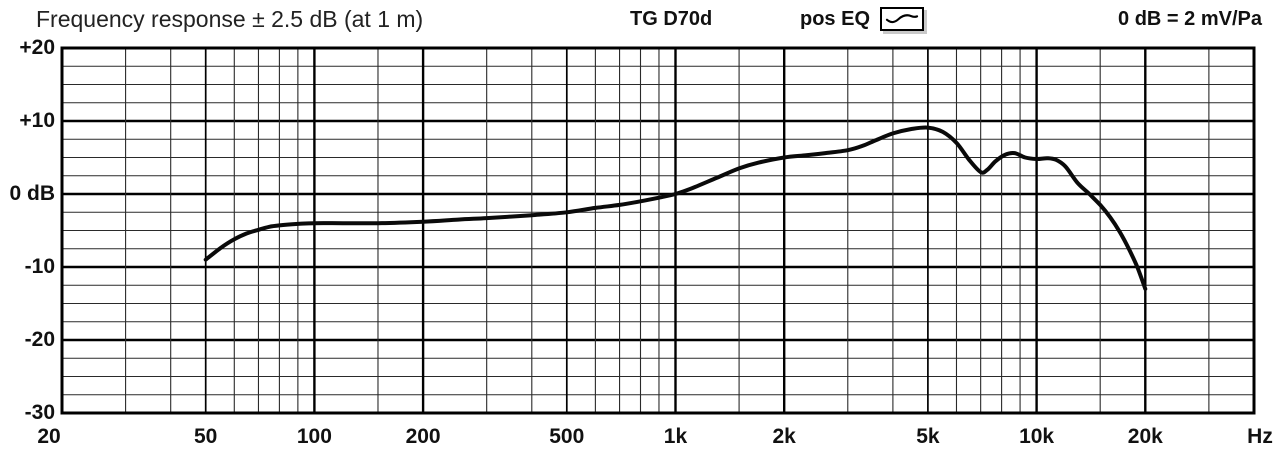 The height and width of the screenshot is (464, 1285). I want to click on eq-curve-icon, so click(902, 19).